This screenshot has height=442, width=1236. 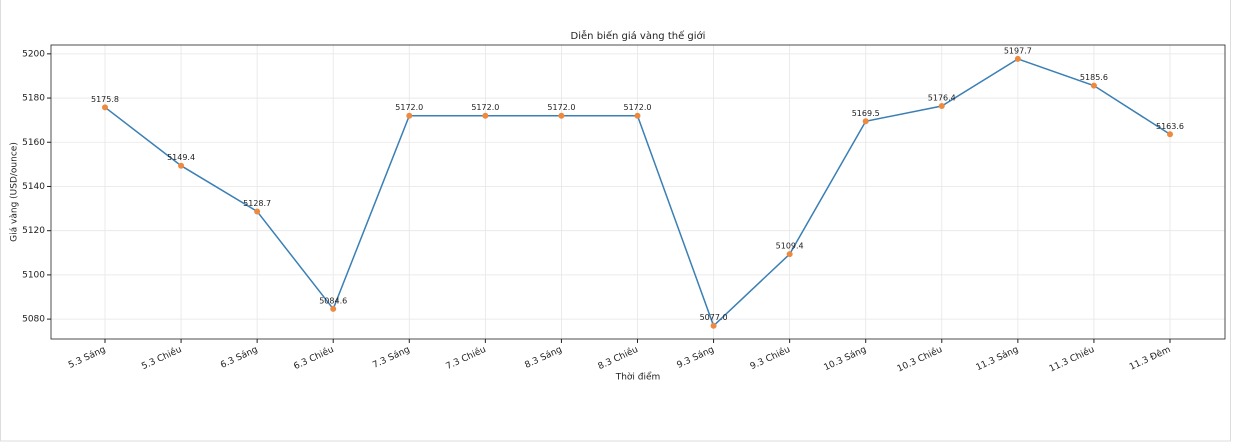 What do you see at coordinates (790, 246) in the screenshot?
I see `value-label: 5109.4` at bounding box center [790, 246].